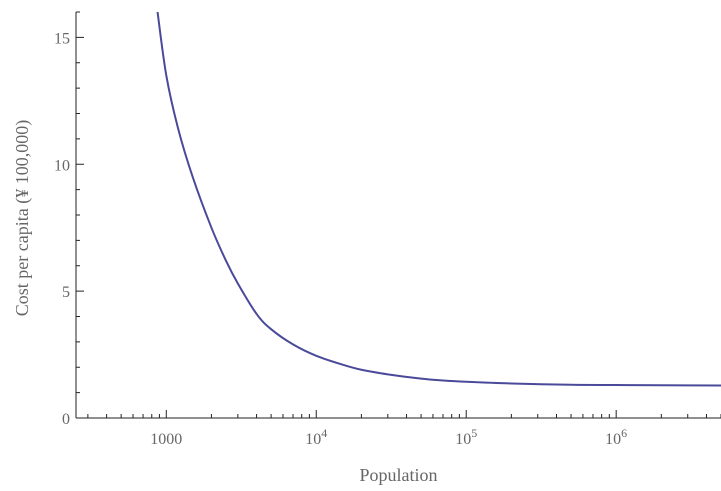 The image size is (721, 491). I want to click on x-tick-label-exponent: 5, so click(474, 433).